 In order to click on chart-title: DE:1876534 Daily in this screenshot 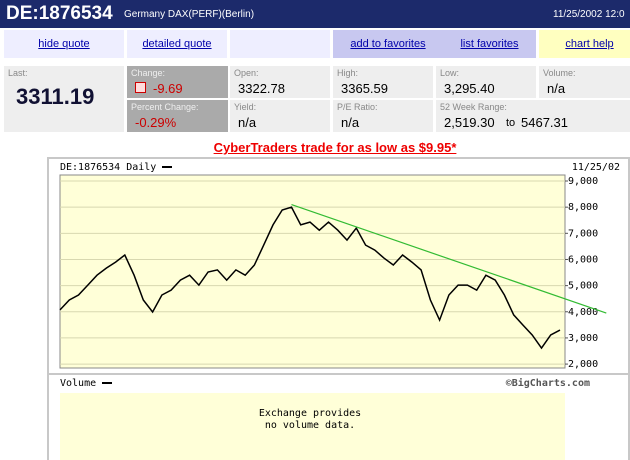, I will do `click(108, 167)`.